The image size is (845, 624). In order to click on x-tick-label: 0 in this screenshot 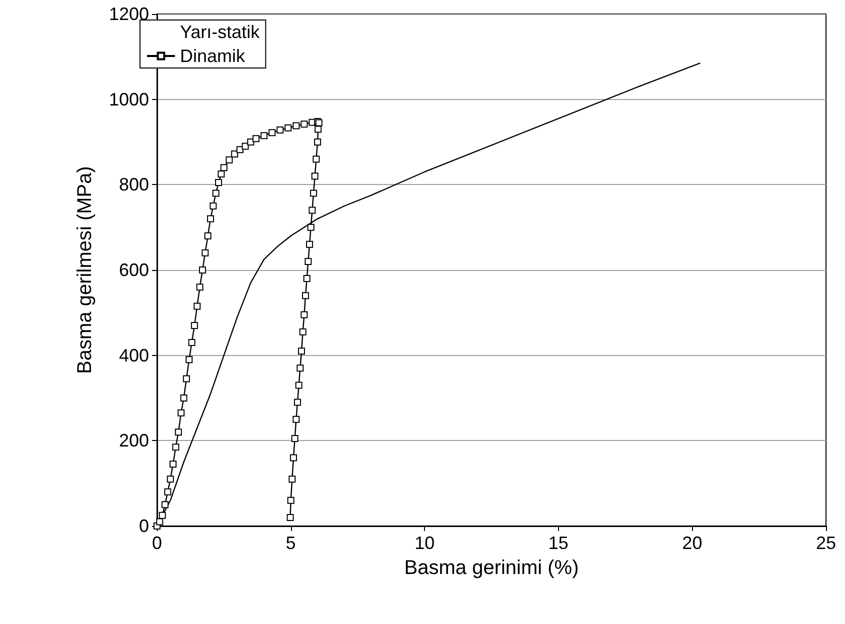, I will do `click(157, 543)`.